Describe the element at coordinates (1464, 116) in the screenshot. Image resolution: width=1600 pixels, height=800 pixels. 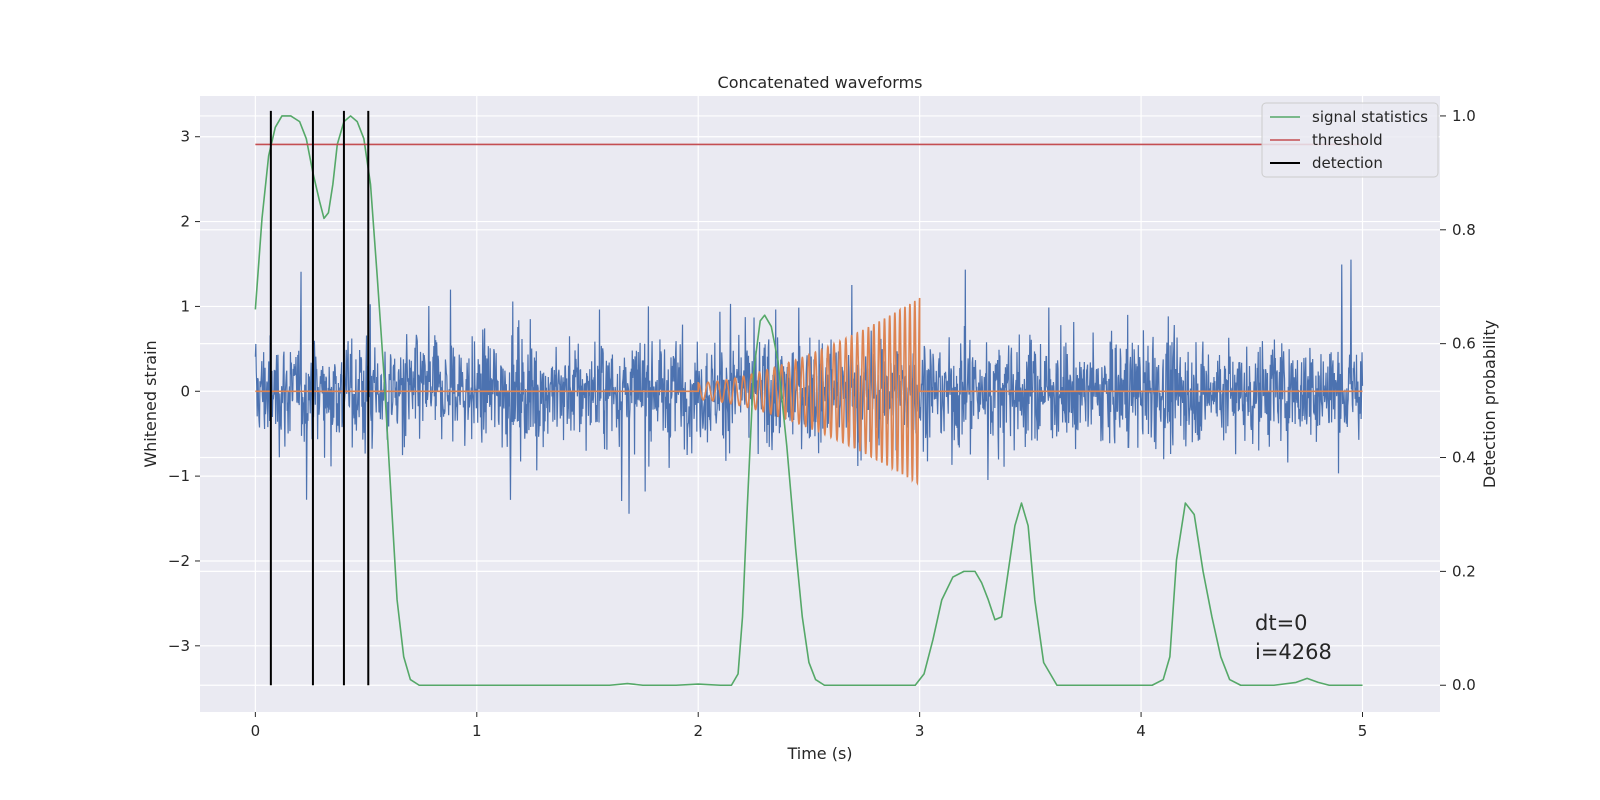
I see `y2-tick-label: 1.0` at that location.